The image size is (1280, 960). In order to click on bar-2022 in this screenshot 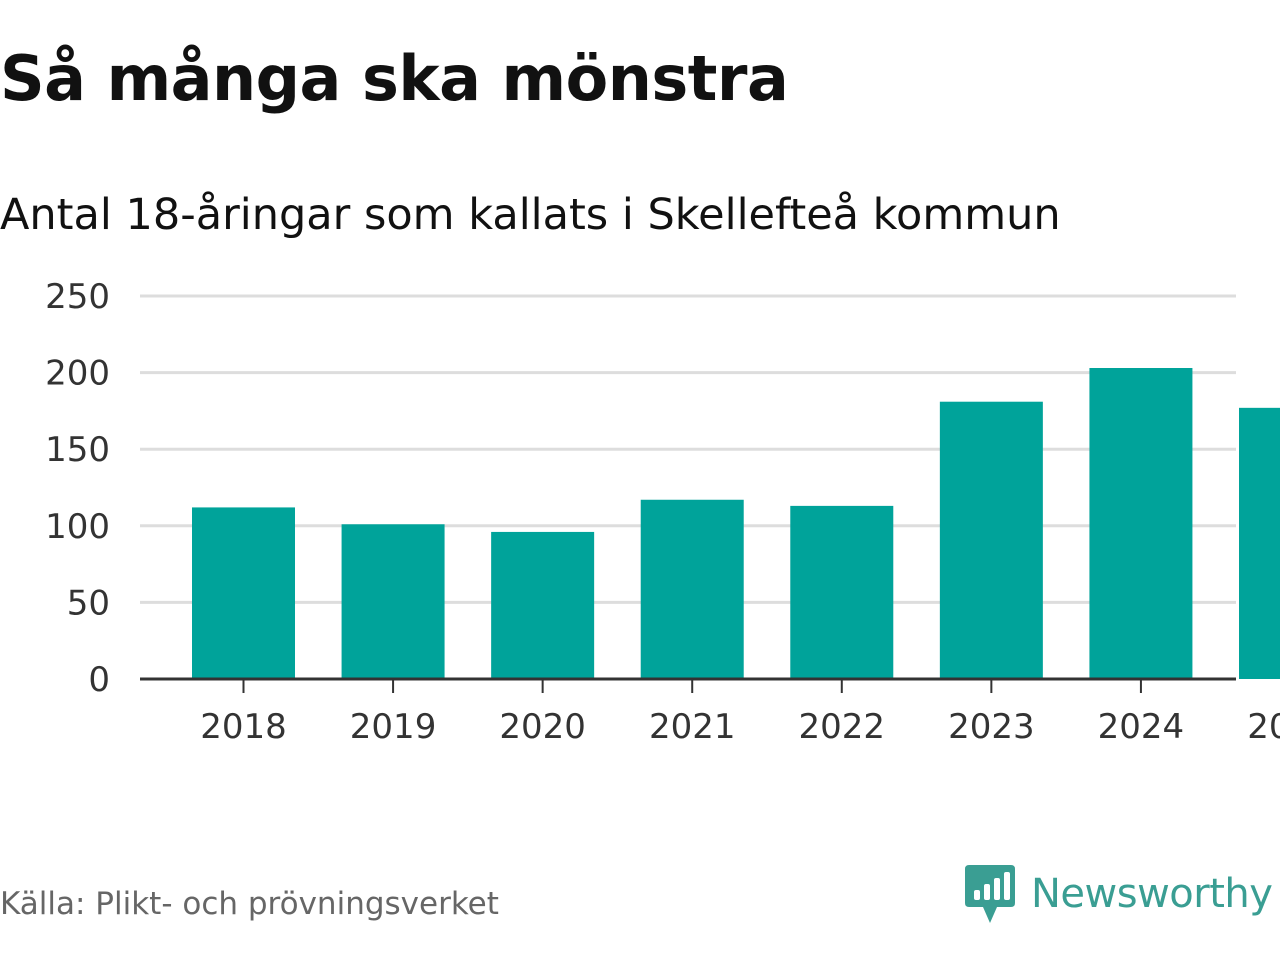, I will do `click(842, 592)`.